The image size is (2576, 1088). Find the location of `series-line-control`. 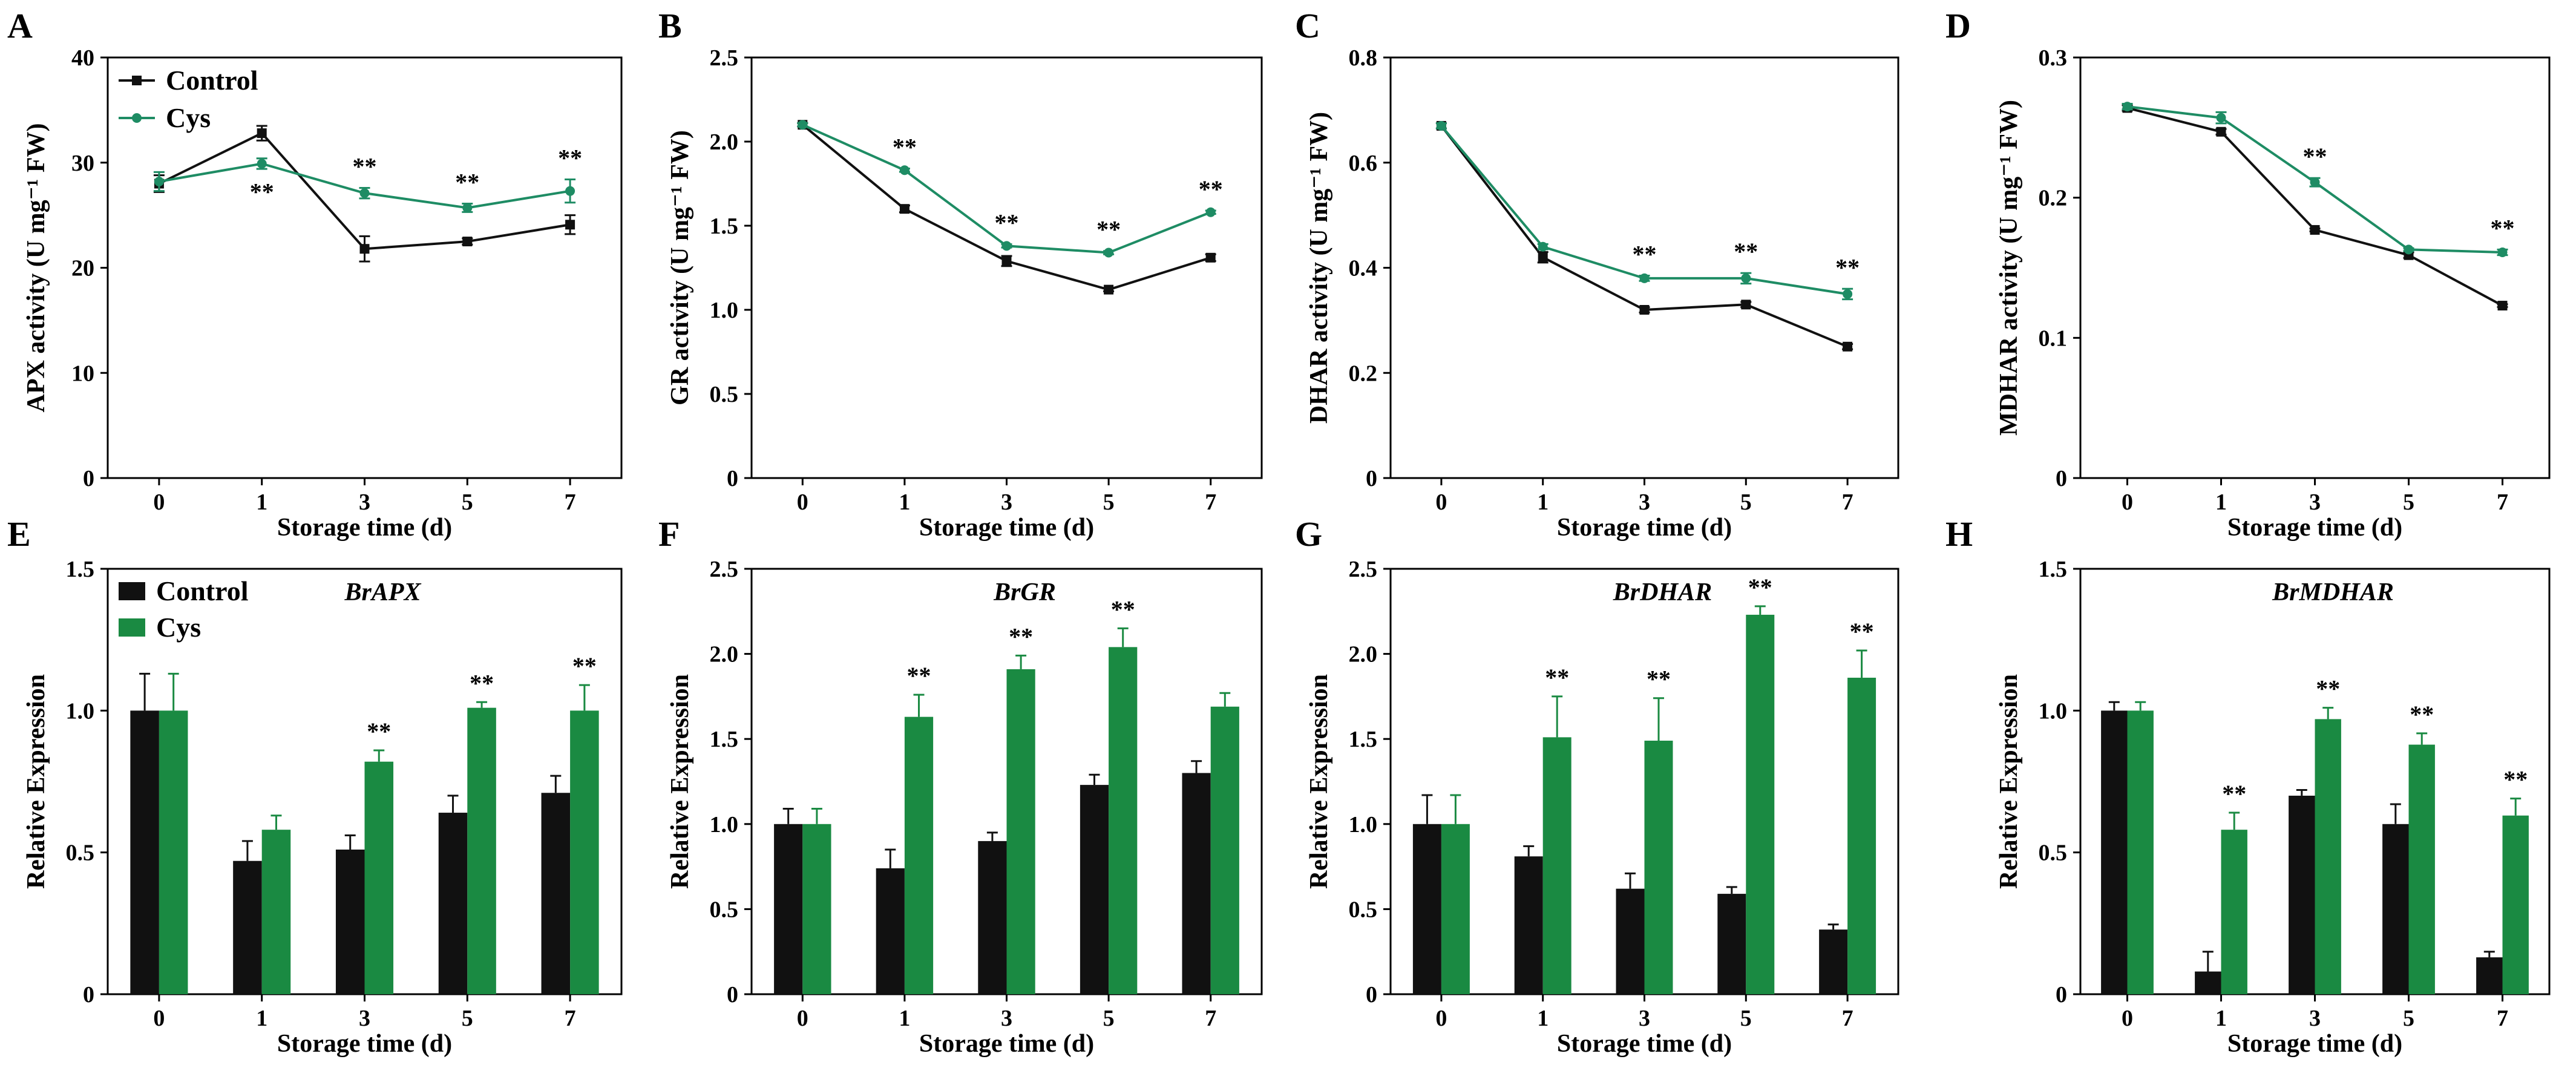

series-line-control is located at coordinates (2315, 207).